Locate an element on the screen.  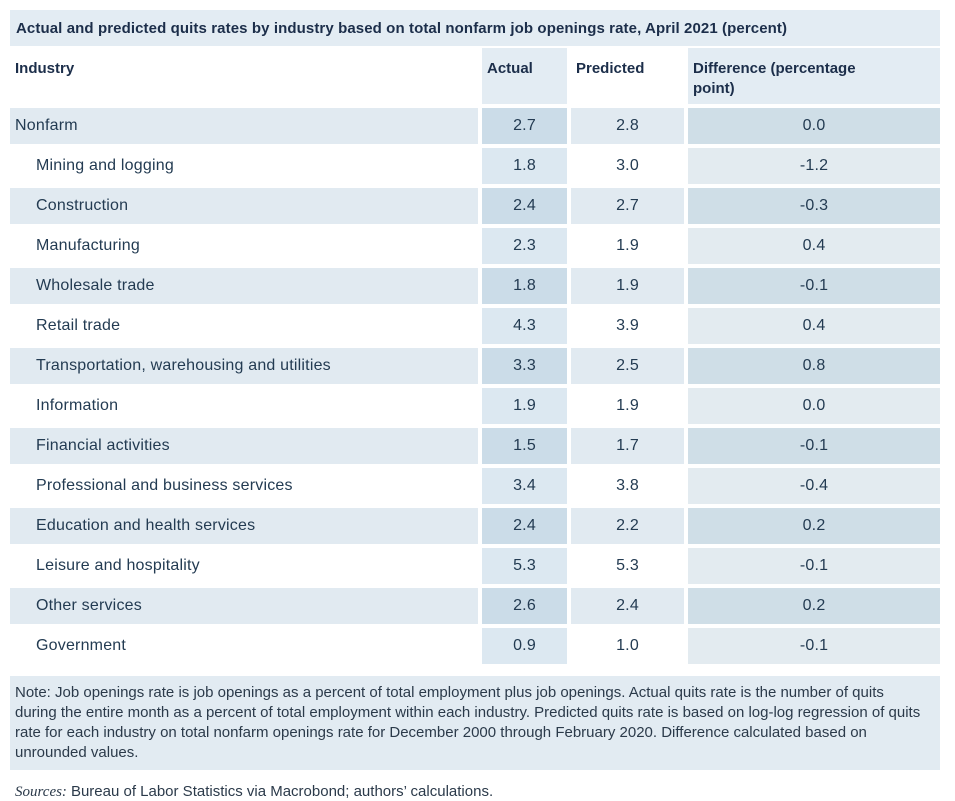
industry-cell: Manufacturing is located at coordinates (88, 245).